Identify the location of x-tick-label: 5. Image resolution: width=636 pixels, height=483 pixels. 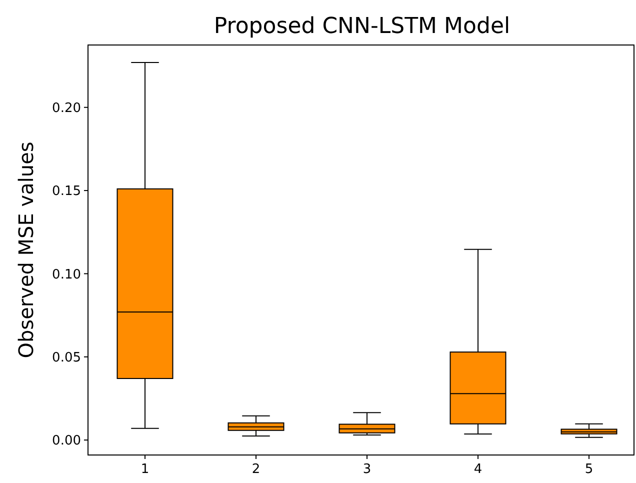
(589, 469).